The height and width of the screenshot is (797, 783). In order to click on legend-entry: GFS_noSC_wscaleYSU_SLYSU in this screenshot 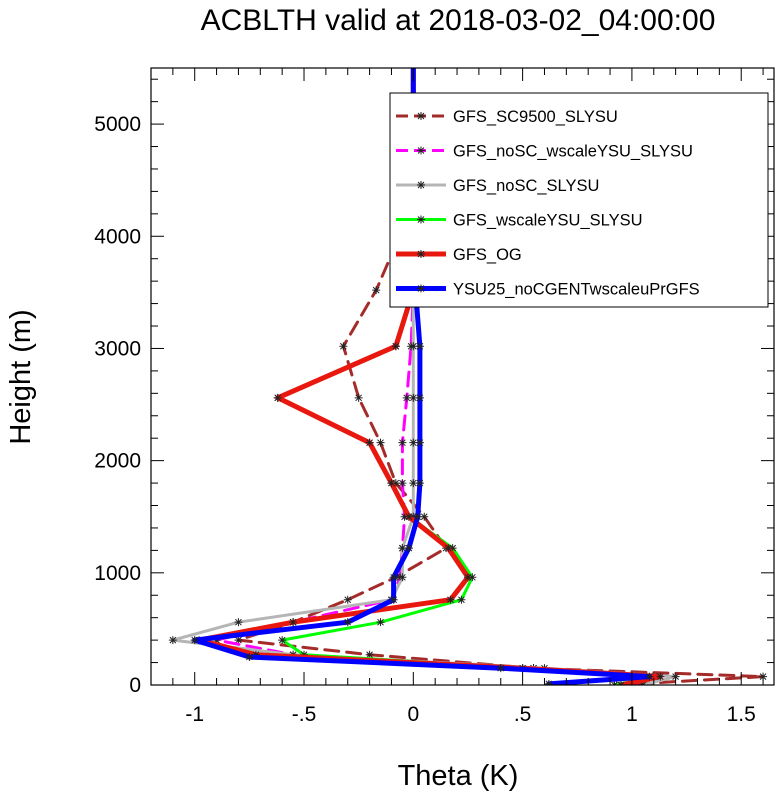, I will do `click(544, 152)`.